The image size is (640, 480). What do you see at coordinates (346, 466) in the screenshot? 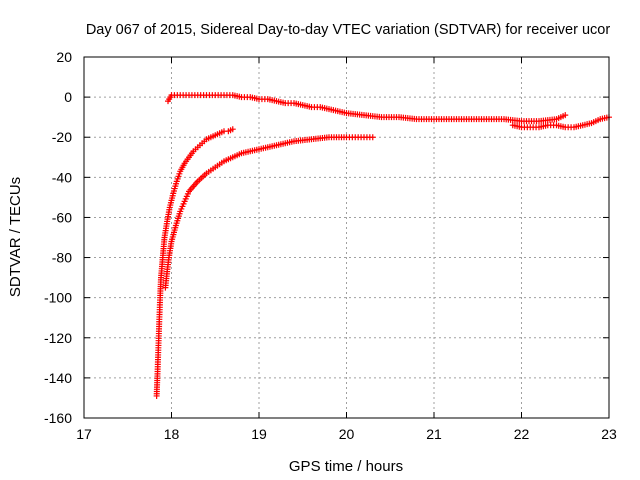
I see `x-axis-title: GPS time / hours` at bounding box center [346, 466].